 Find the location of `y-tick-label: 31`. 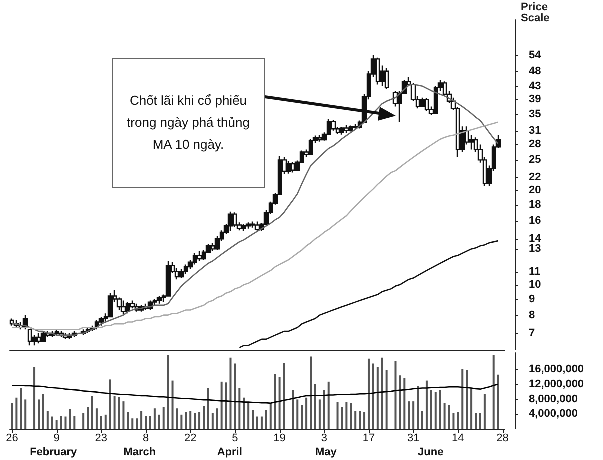

y-tick-label: 31 is located at coordinates (535, 130).